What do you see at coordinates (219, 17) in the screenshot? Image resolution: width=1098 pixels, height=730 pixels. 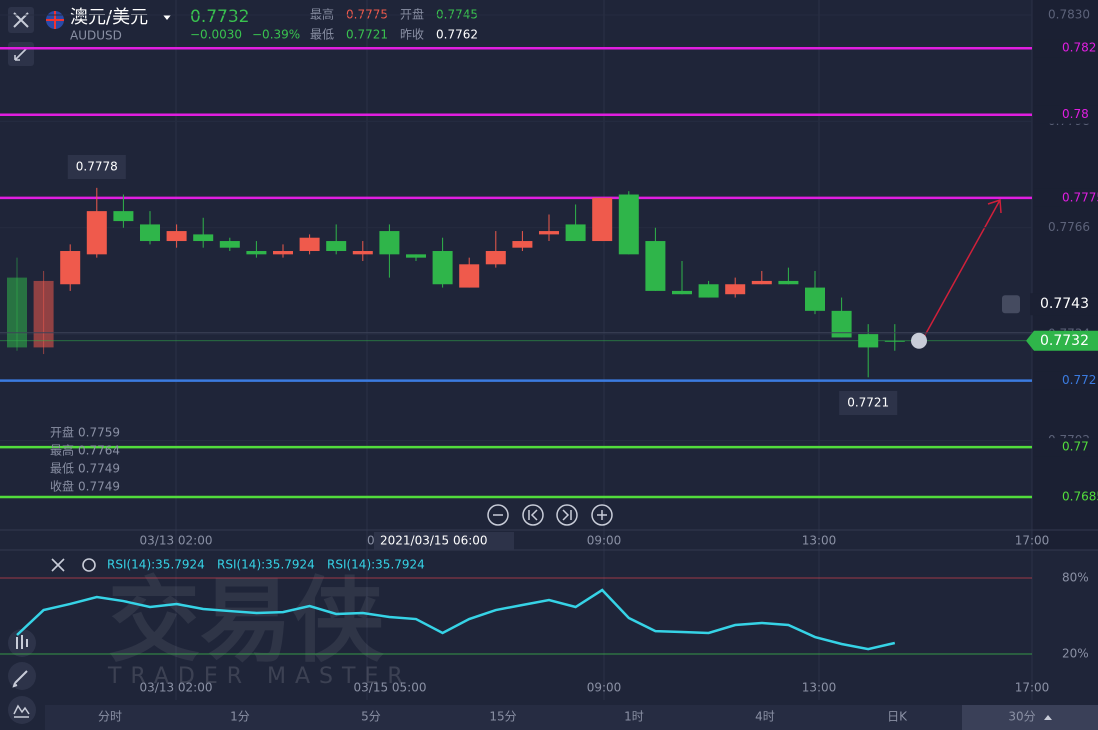 I see `price: 0.7732` at bounding box center [219, 17].